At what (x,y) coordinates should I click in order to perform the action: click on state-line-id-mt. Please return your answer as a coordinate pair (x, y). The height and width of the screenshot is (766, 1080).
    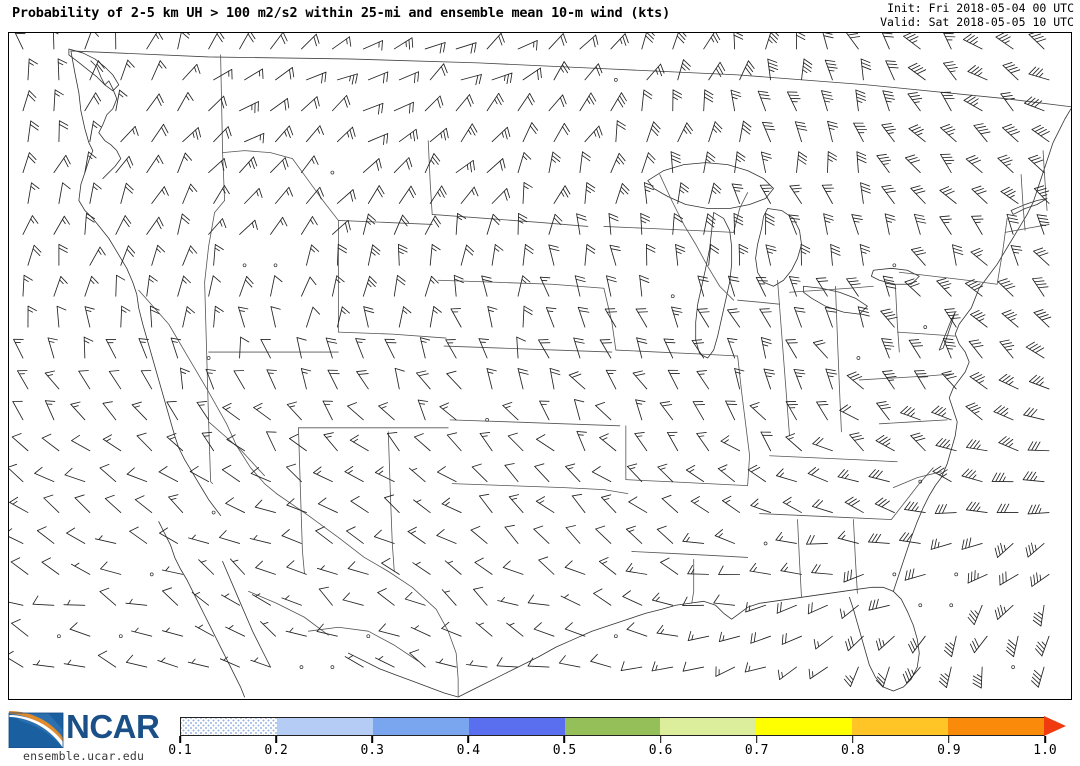
    Looking at the image, I should click on (257, 155).